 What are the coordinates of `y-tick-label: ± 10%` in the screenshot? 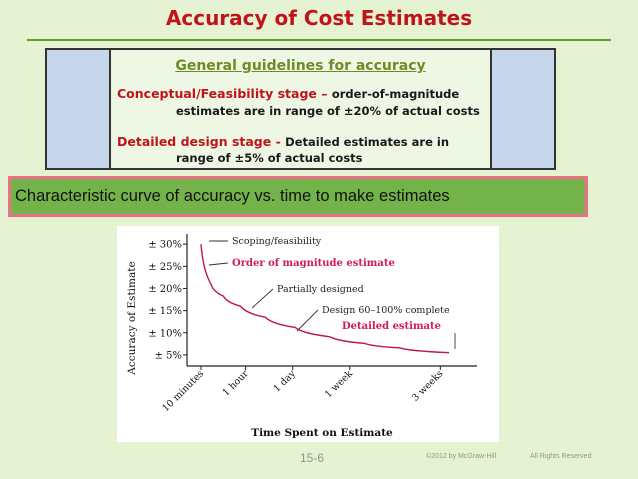 It's located at (165, 333).